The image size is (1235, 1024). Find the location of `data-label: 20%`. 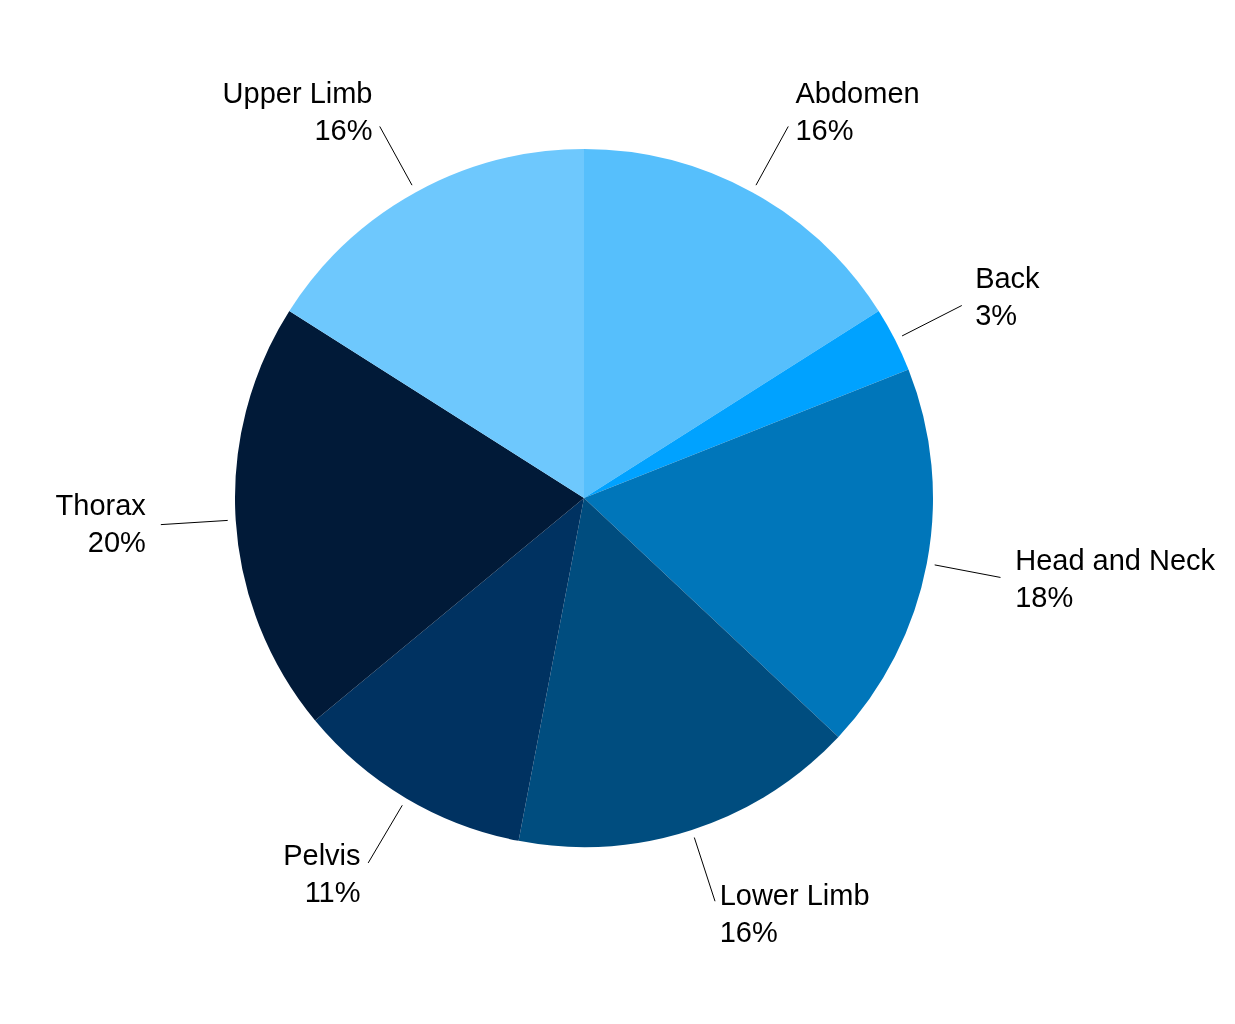

data-label: 20% is located at coordinates (116, 542).